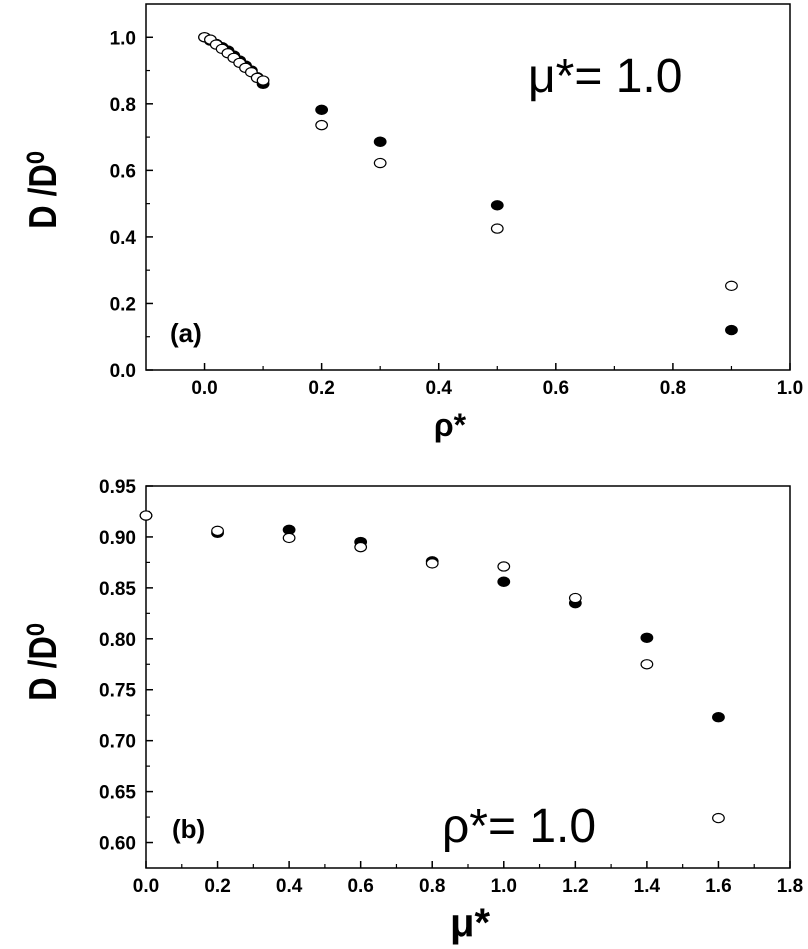  What do you see at coordinates (186, 333) in the screenshot?
I see `panel-a-tag: (a)` at bounding box center [186, 333].